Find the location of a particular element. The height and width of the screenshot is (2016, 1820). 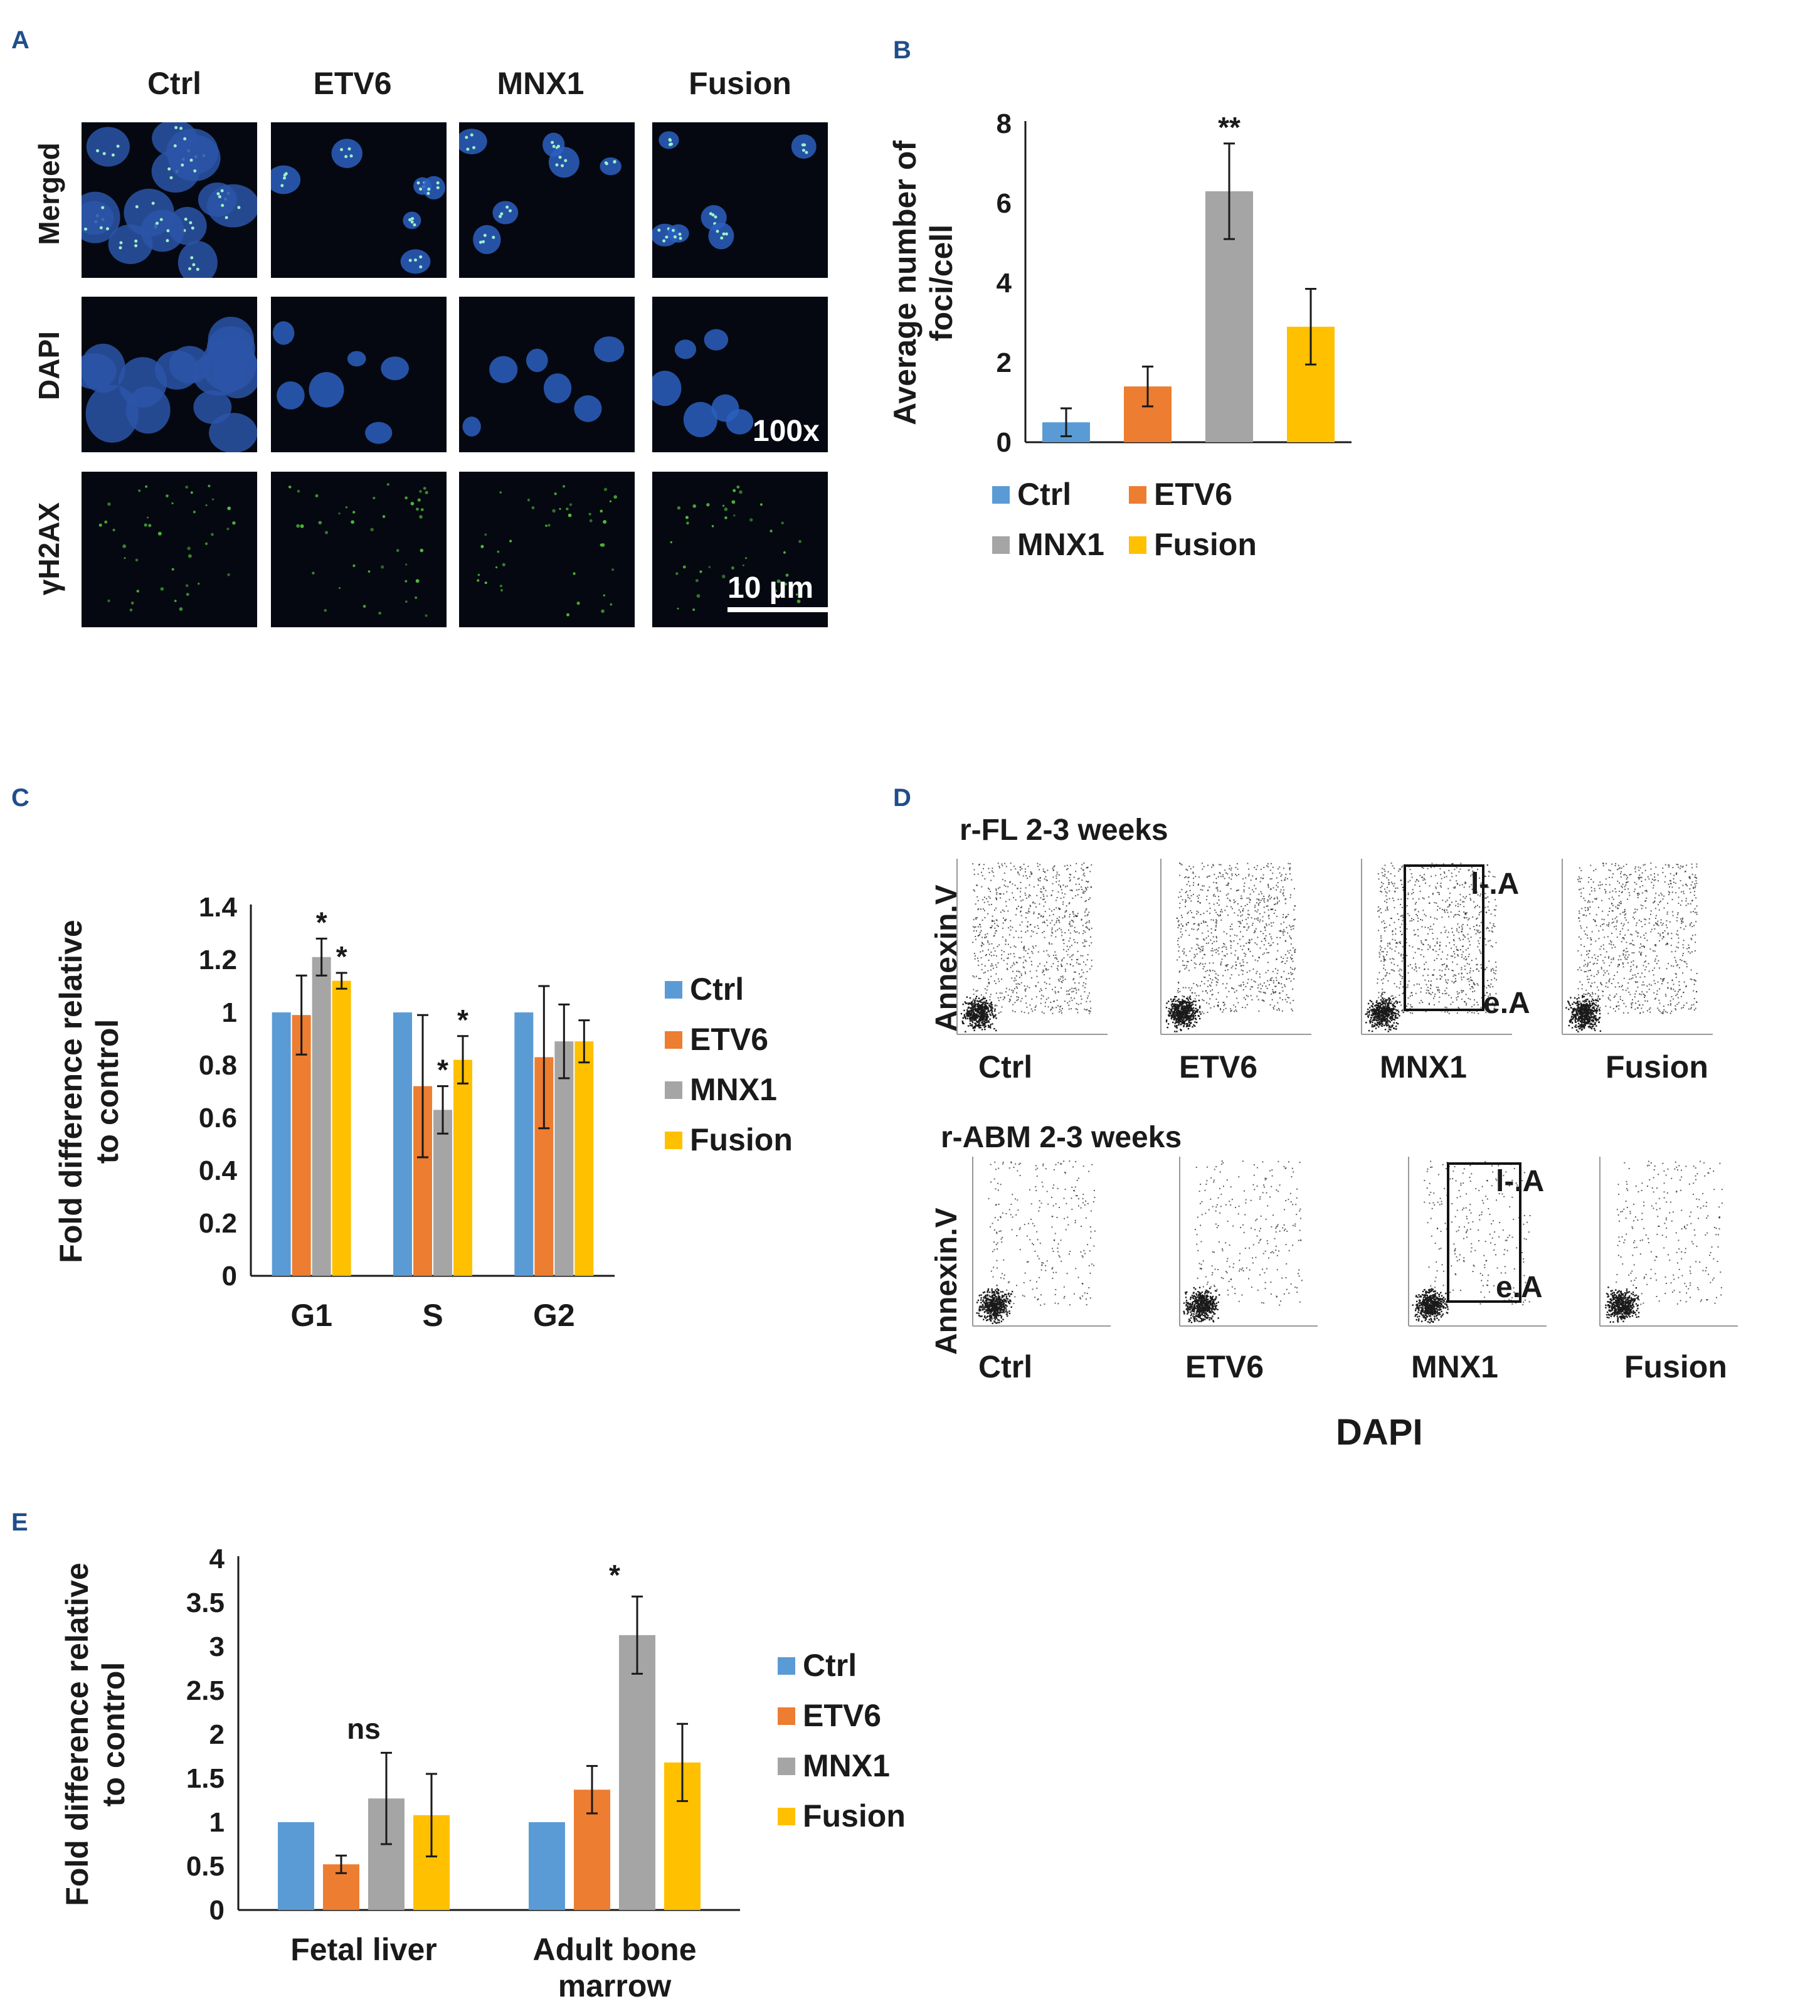

group-annotation: * is located at coordinates (614, 1575).